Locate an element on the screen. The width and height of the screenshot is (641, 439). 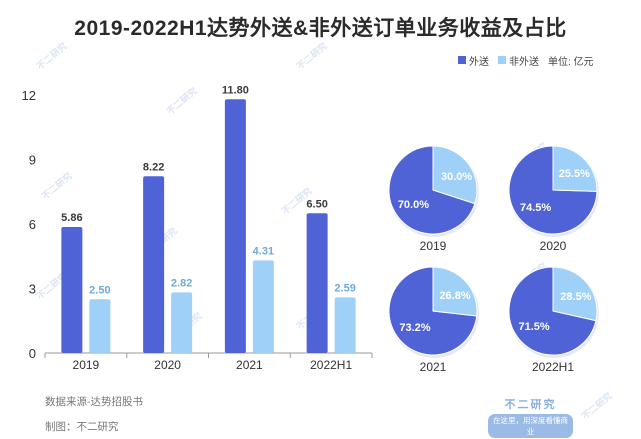
pie-label-non-delivery: 26.8% is located at coordinates (454, 296).